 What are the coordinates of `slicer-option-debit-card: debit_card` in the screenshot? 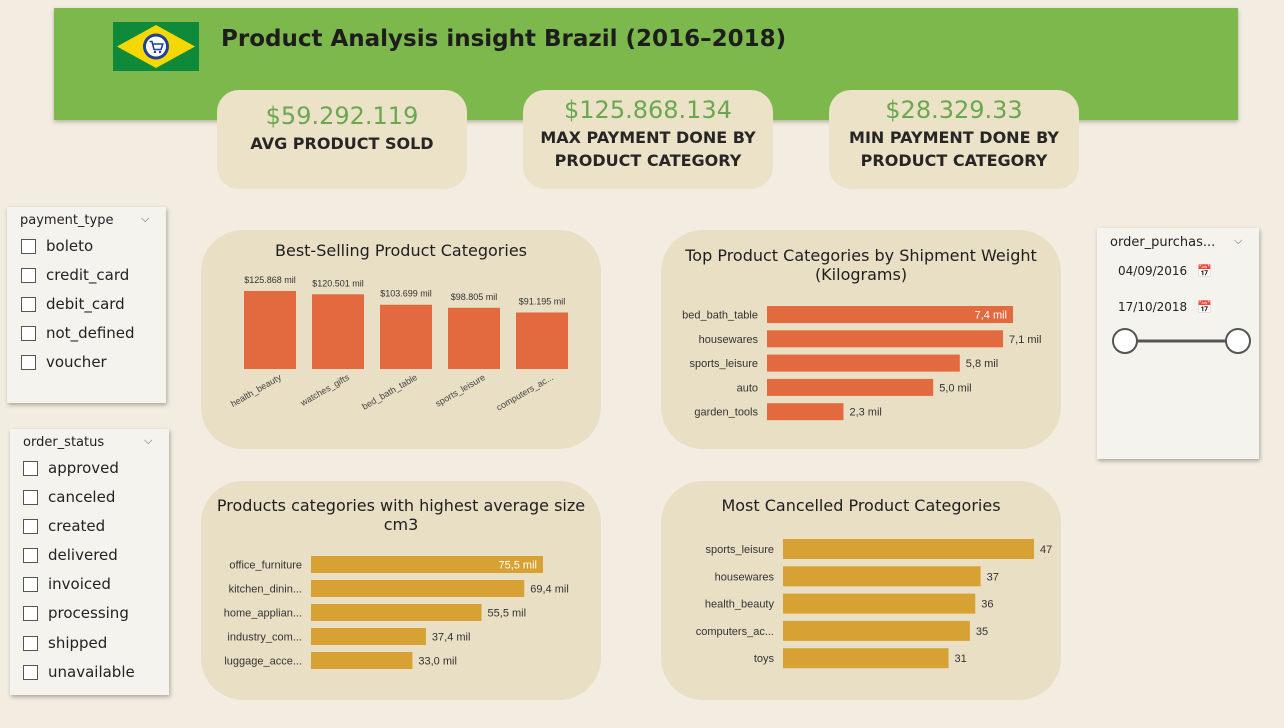 It's located at (73, 304).